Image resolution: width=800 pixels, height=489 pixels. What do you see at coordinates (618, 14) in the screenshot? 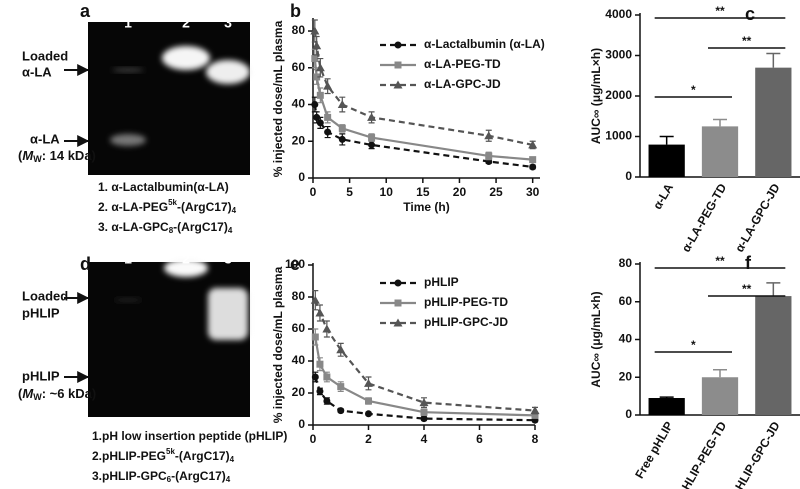
I see `y-tick-label: 4000` at bounding box center [618, 14].